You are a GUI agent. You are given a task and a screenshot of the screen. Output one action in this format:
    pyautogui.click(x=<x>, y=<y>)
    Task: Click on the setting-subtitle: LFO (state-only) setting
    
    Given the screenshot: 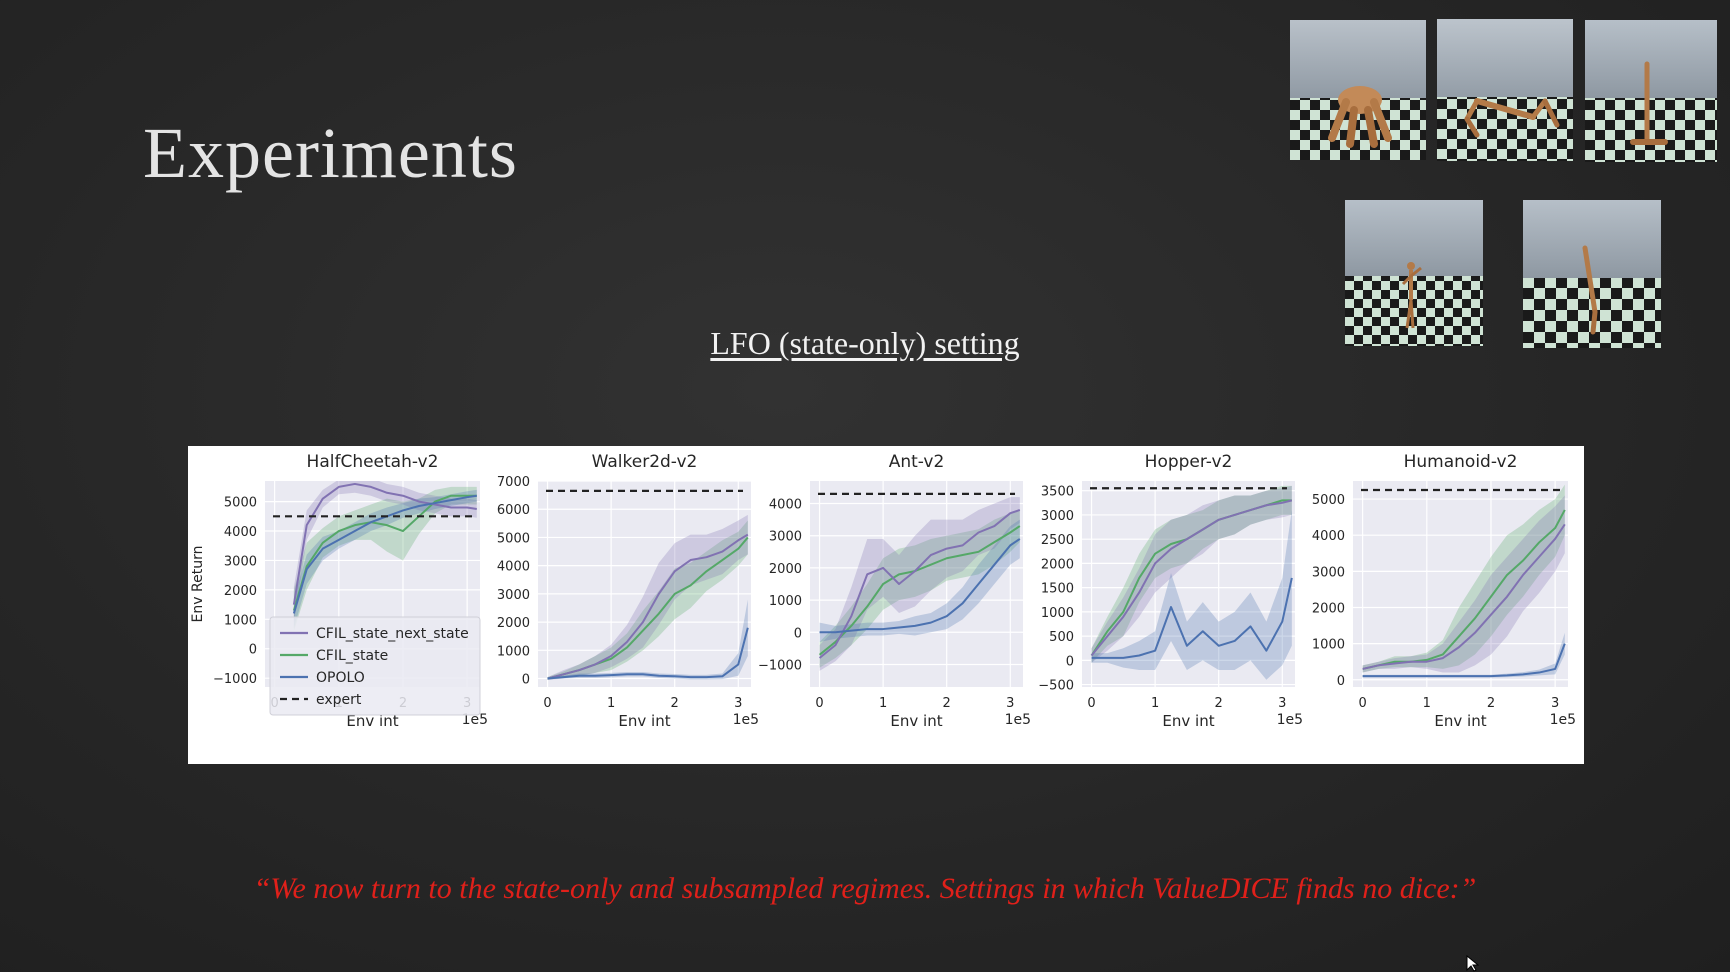 What is the action you would take?
    pyautogui.click(x=865, y=343)
    